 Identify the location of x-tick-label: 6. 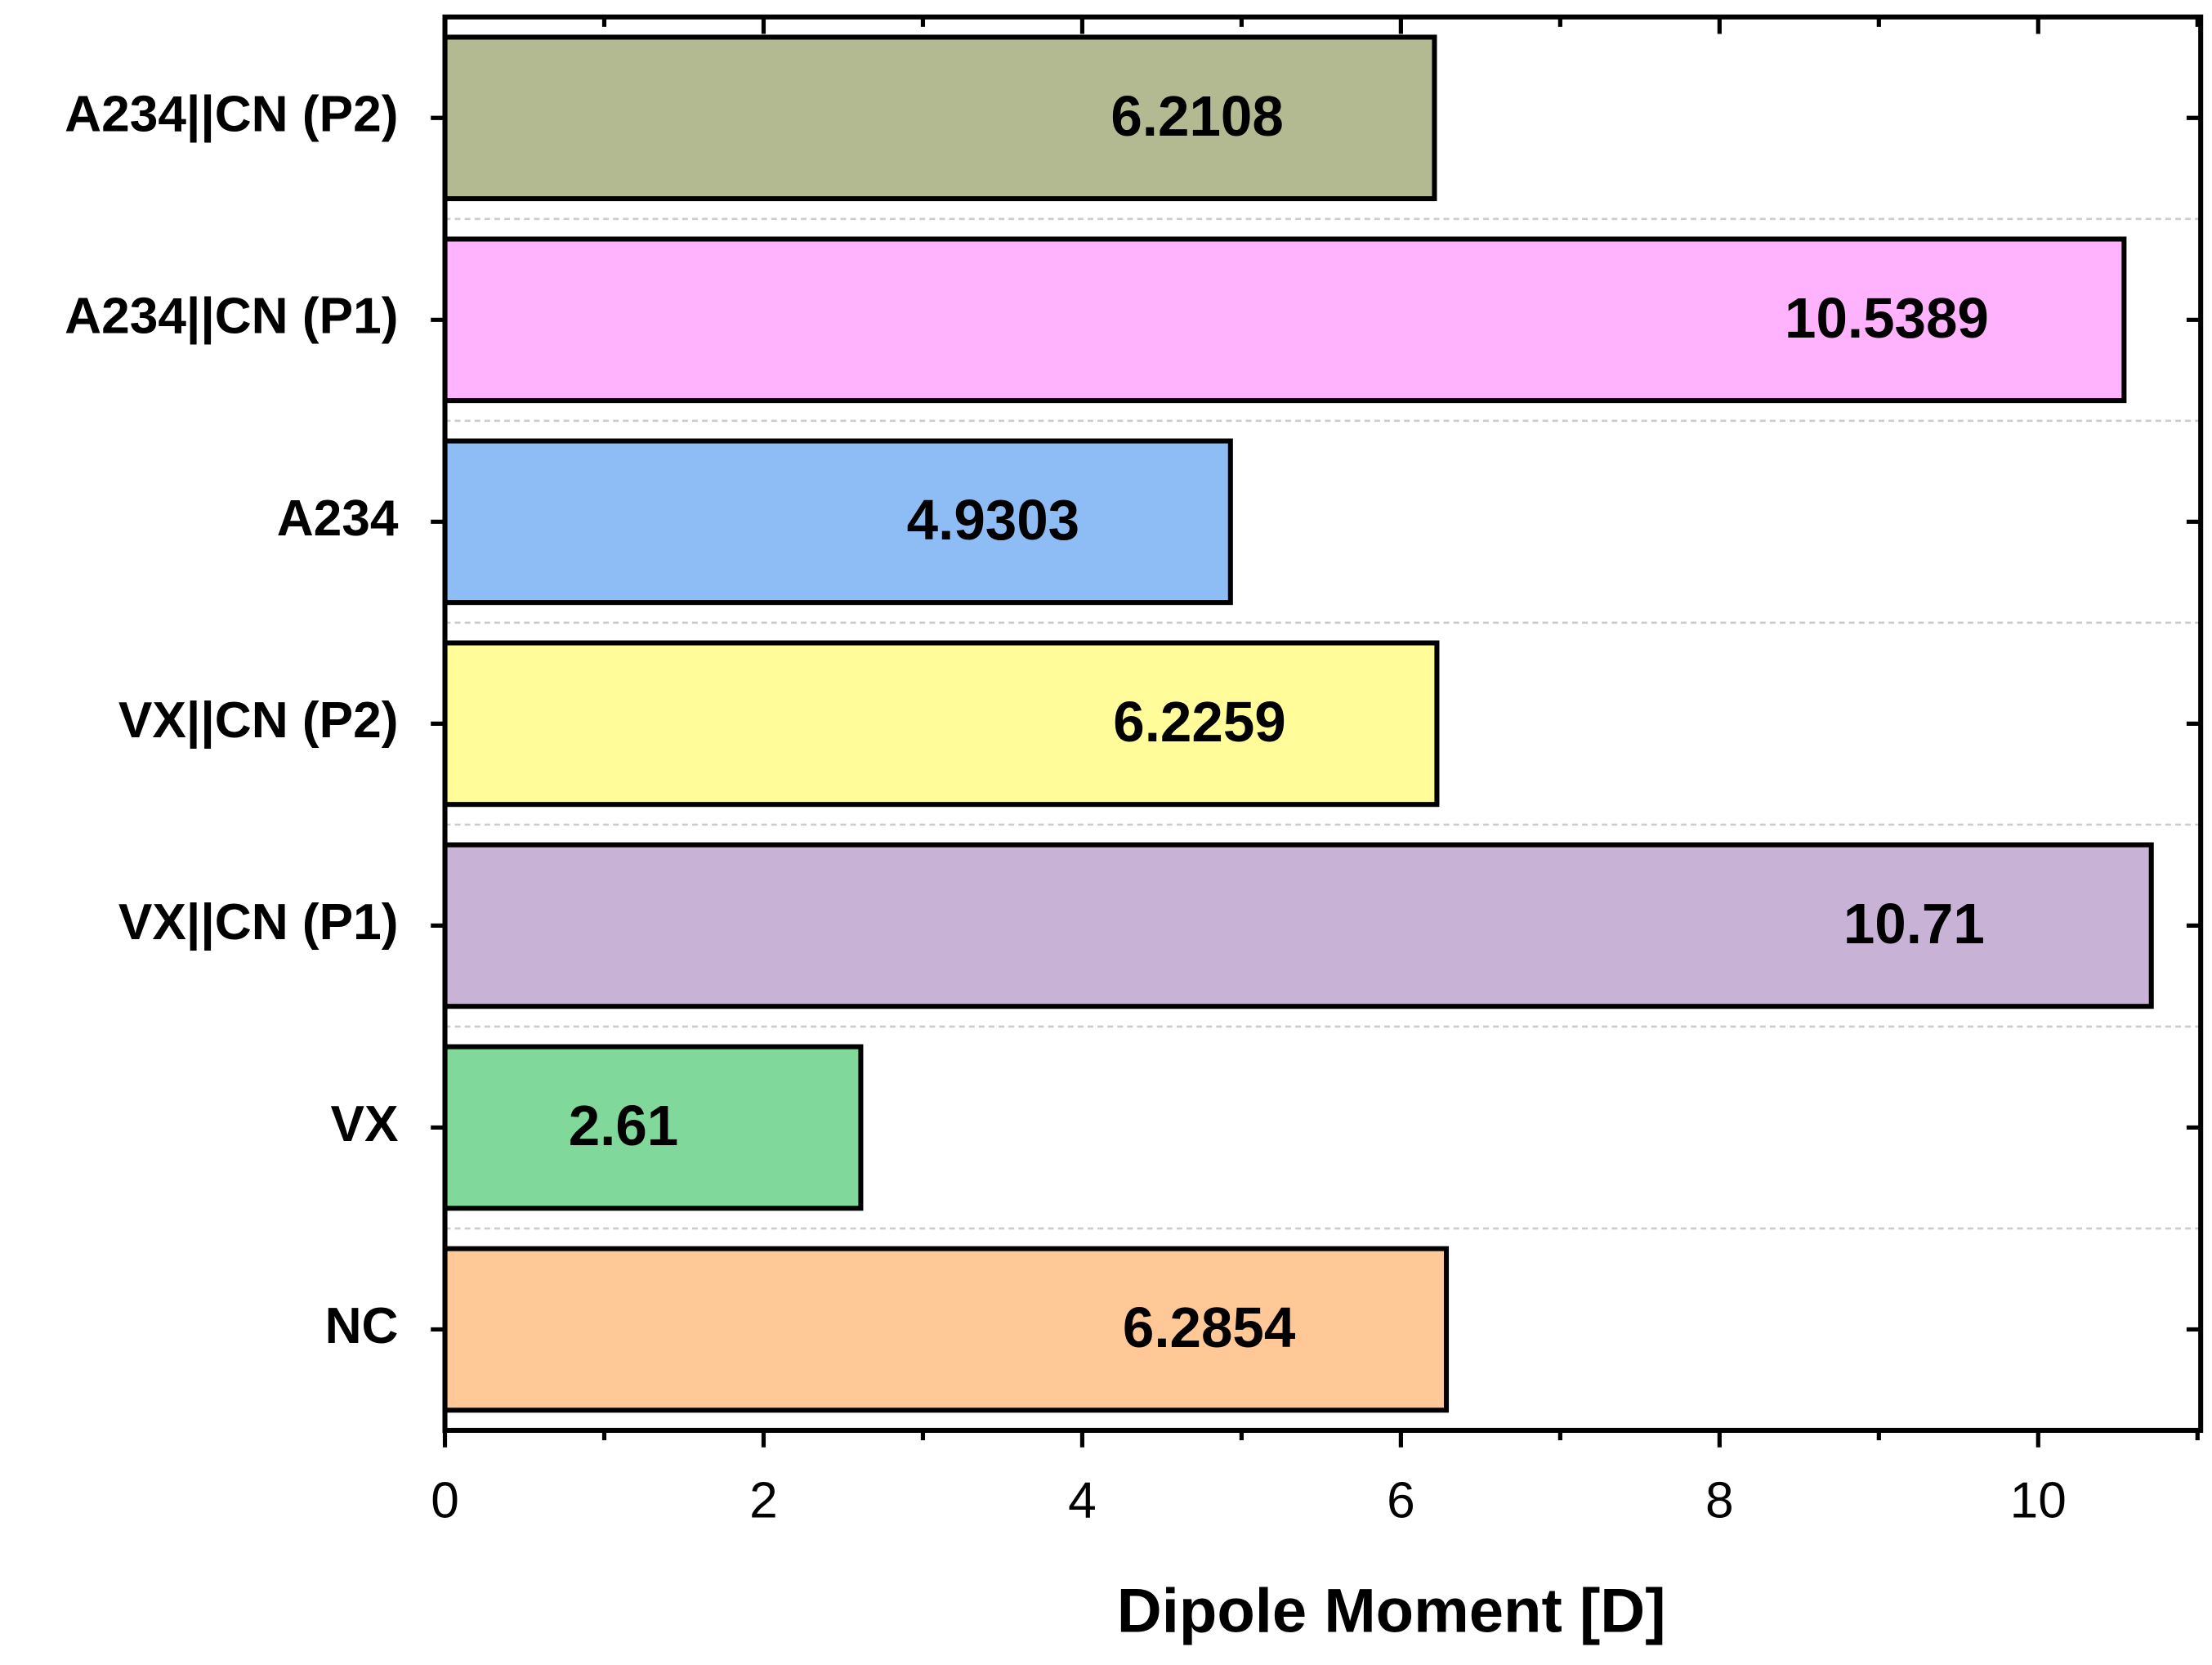
(1401, 1500).